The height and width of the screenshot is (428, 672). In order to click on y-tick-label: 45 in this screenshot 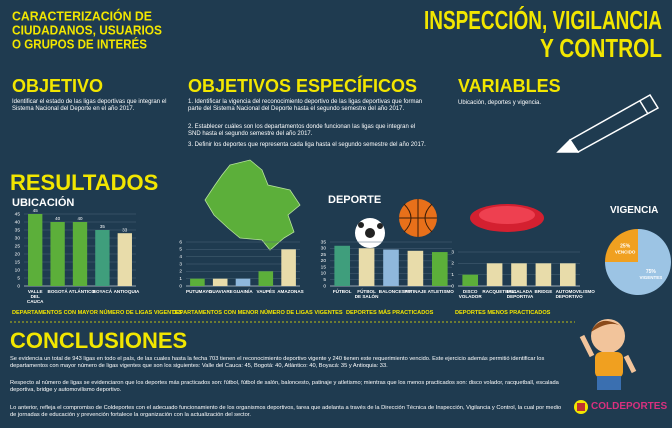, I will do `click(18, 214)`.